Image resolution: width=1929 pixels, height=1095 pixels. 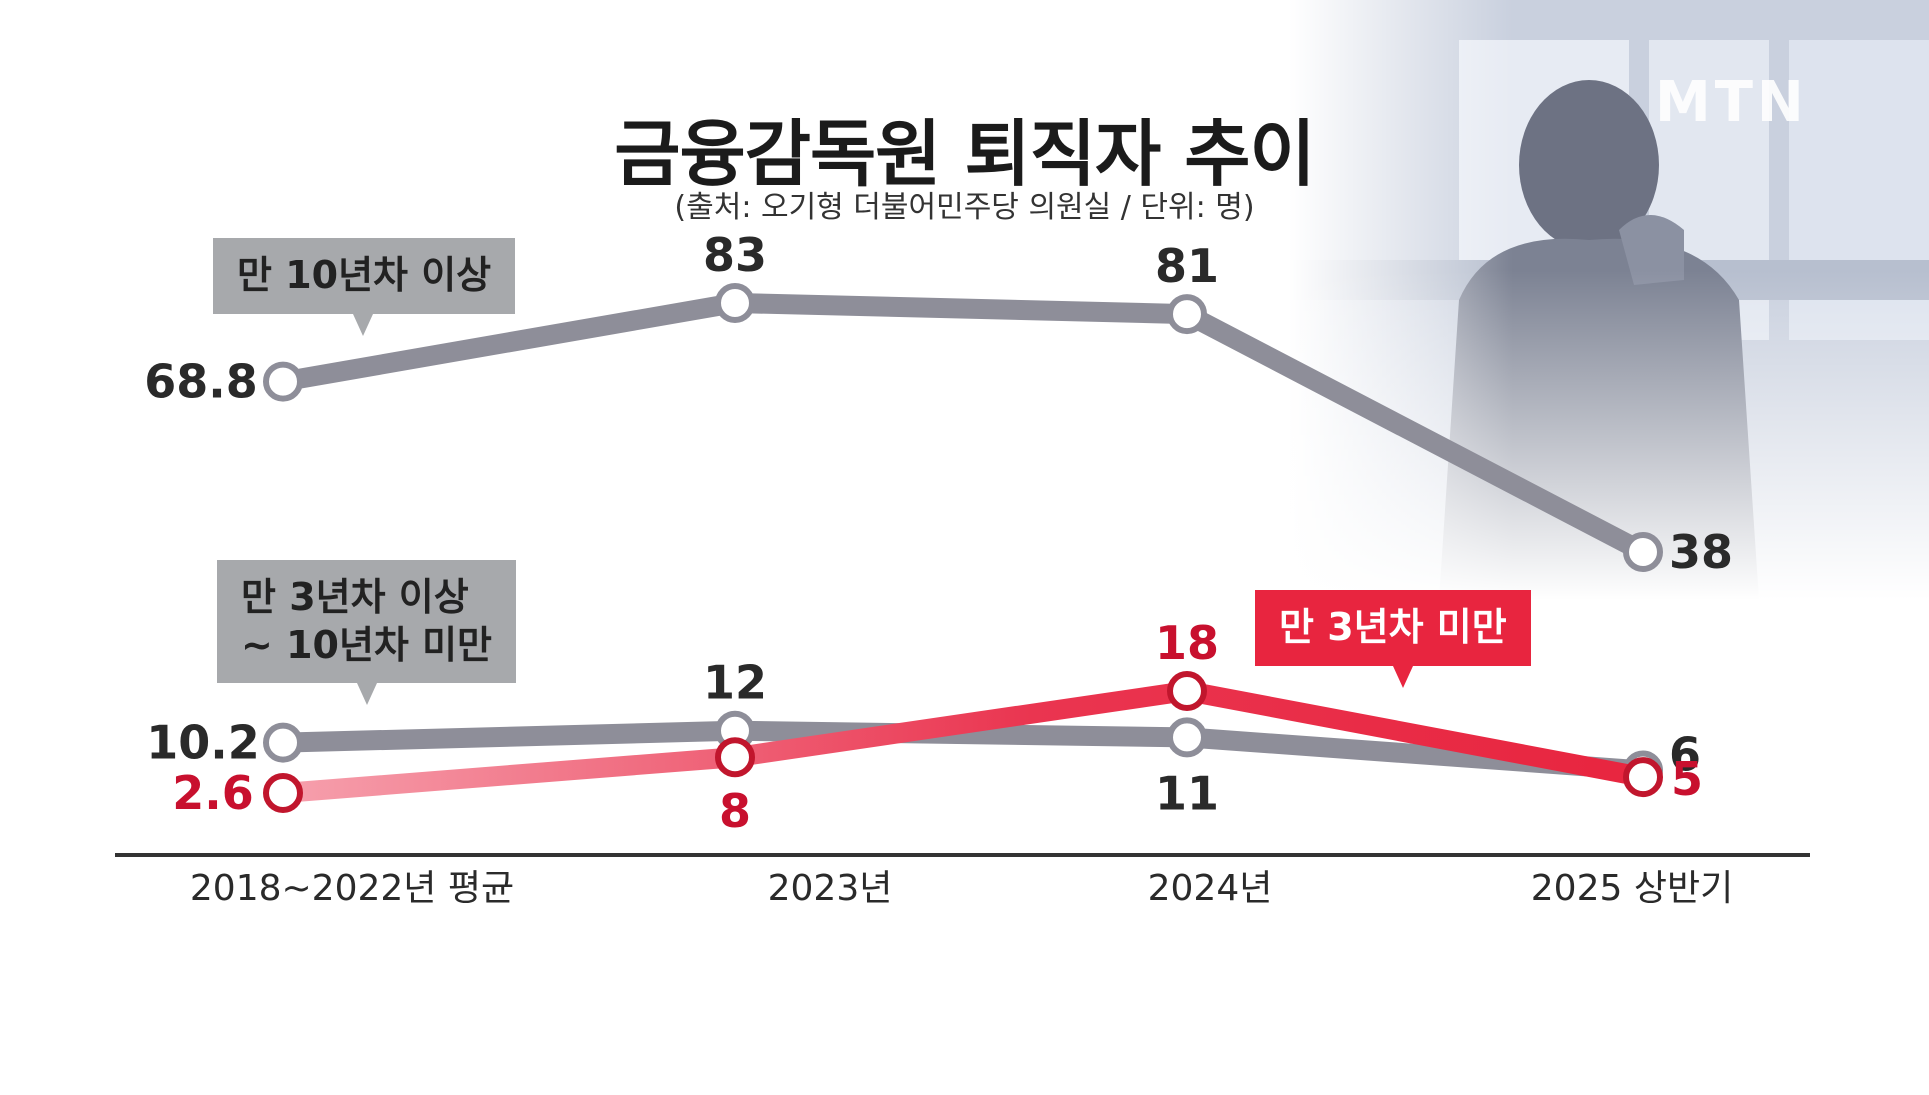 What do you see at coordinates (1210, 888) in the screenshot?
I see `x-tick-label-2: 2024년` at bounding box center [1210, 888].